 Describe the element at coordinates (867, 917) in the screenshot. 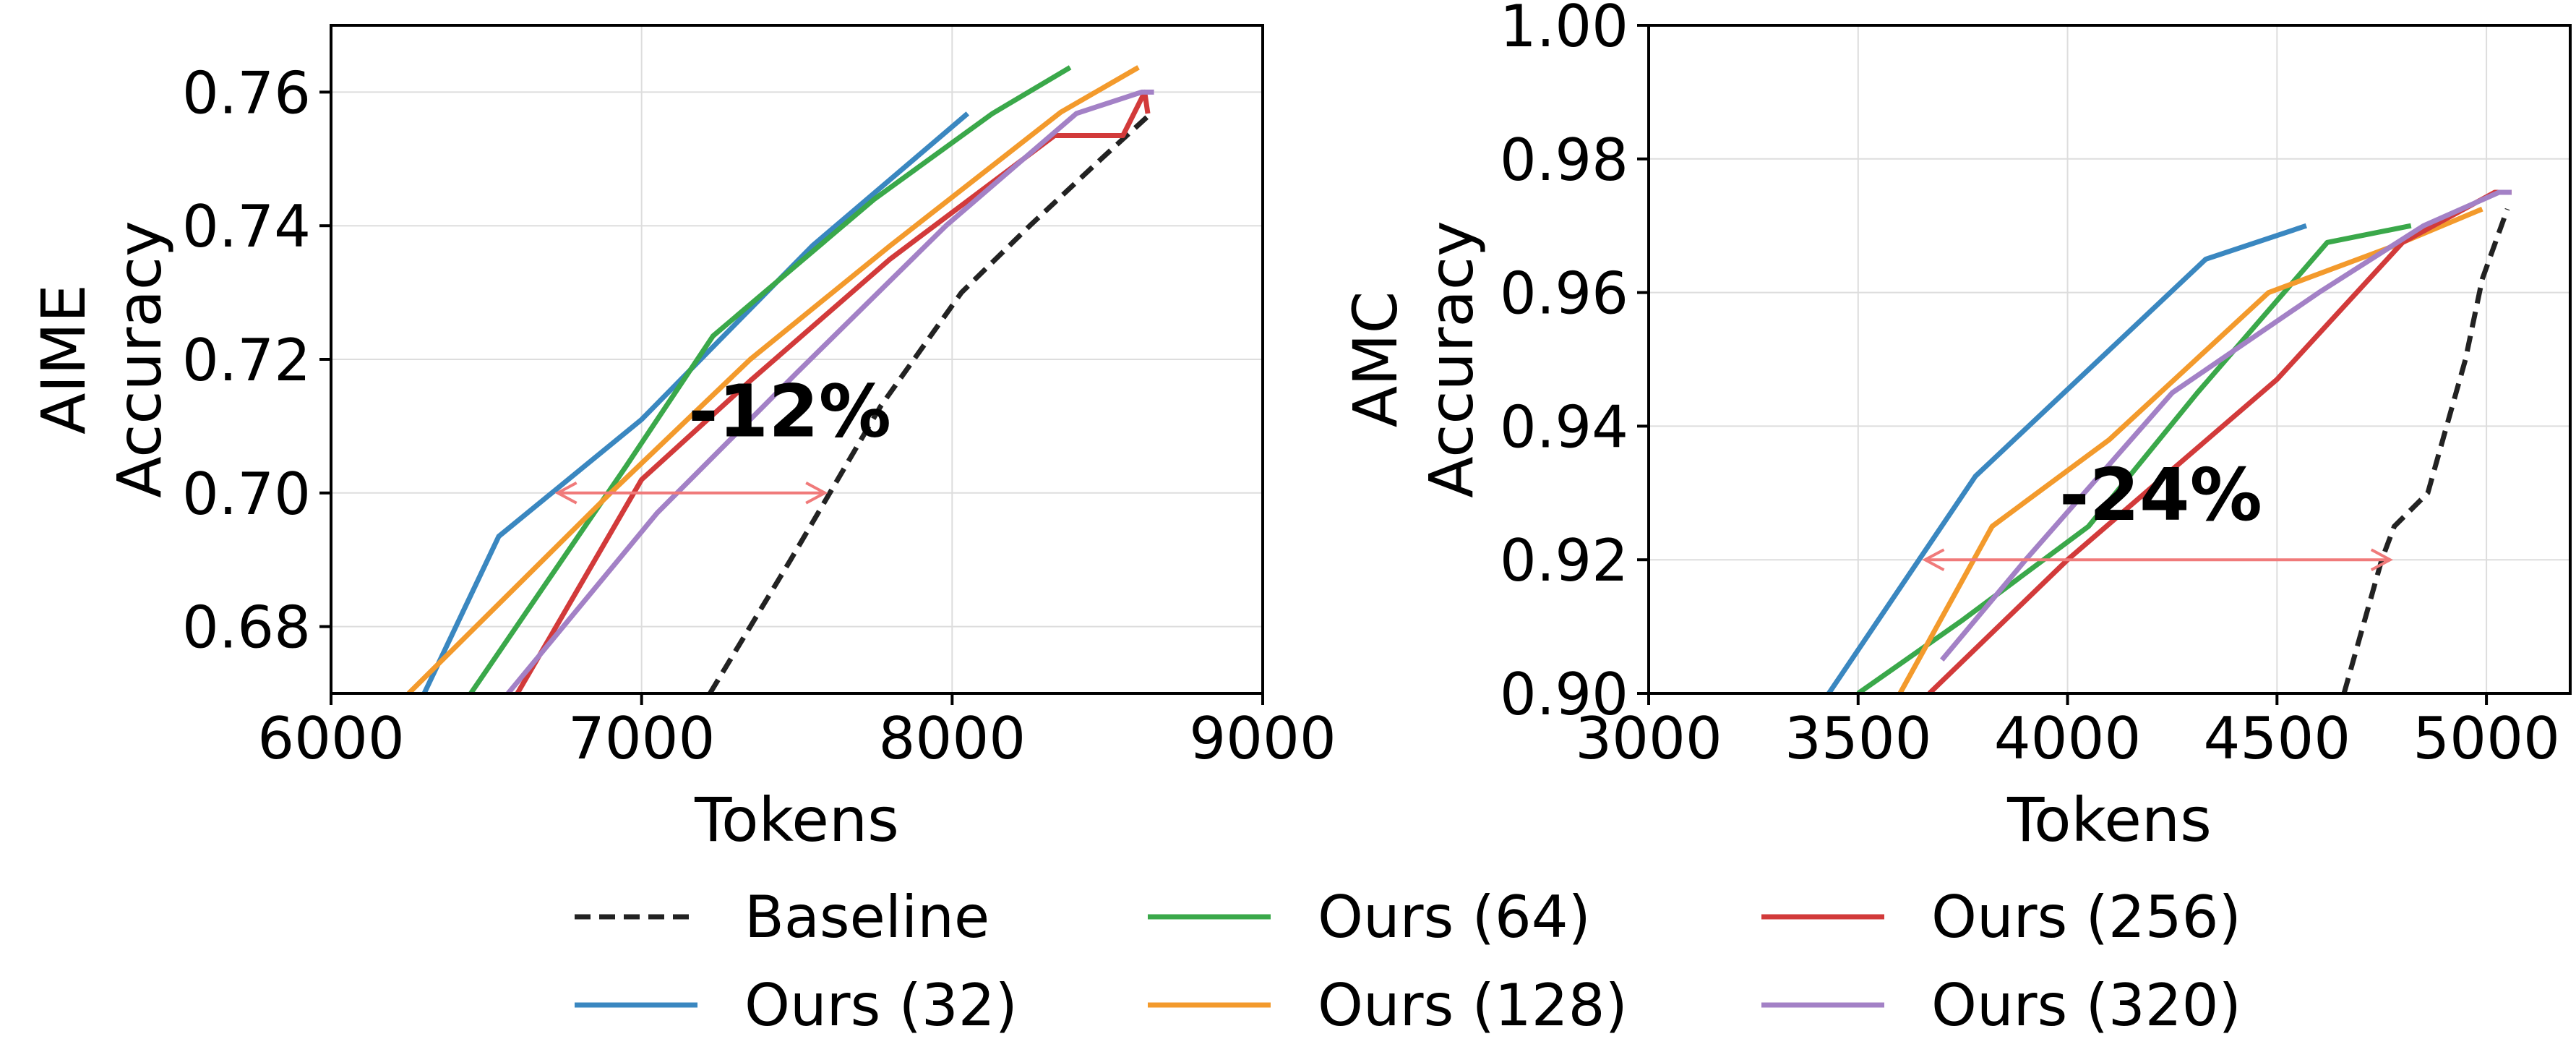

I see `legend-label-baseline: Baseline` at that location.